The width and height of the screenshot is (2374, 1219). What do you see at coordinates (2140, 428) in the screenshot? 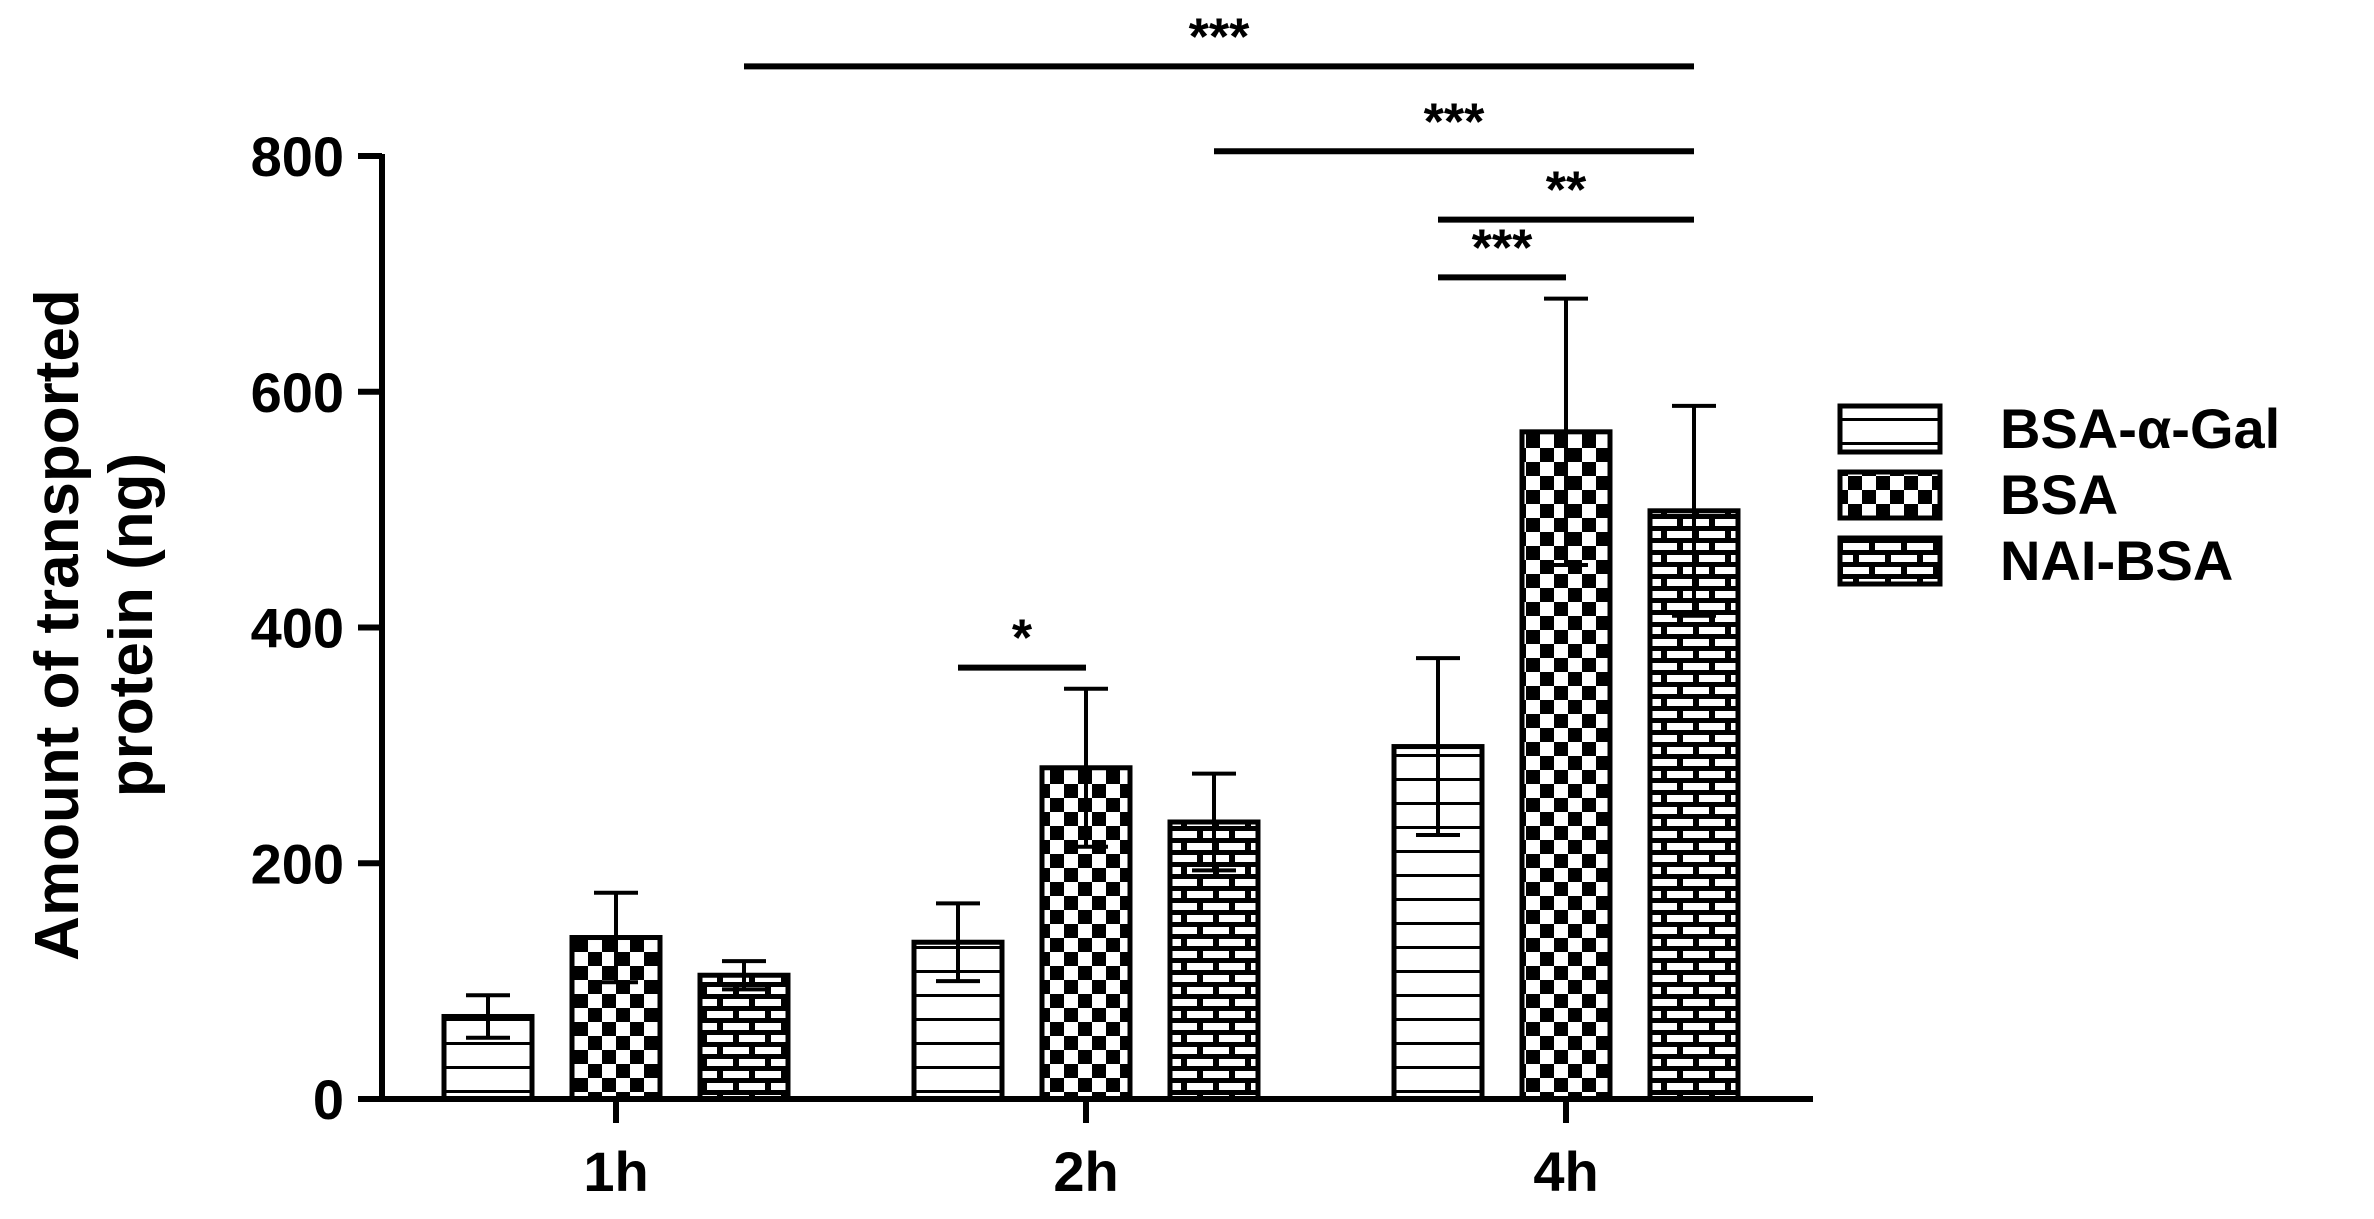
I see `legend-label: BSA-α-Gal` at bounding box center [2140, 428].